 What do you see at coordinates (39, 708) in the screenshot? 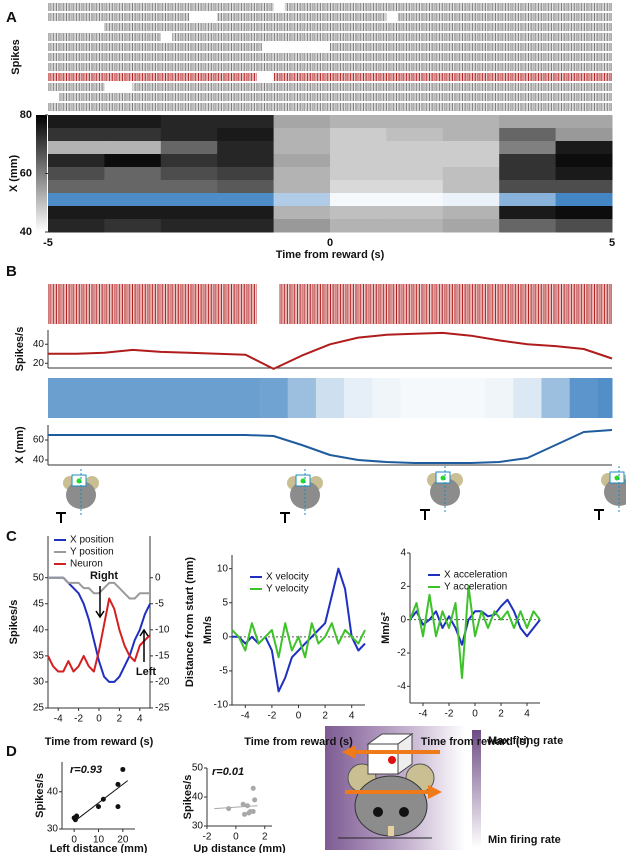
I see `y-tick-label: 25` at bounding box center [39, 708].